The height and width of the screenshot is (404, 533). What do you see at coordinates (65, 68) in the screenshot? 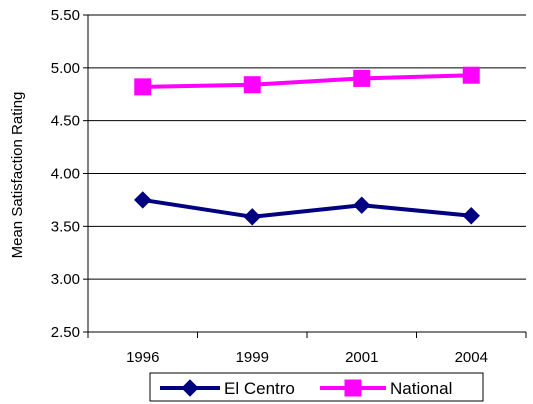
I see `y-tick-label: 5.00` at bounding box center [65, 68].